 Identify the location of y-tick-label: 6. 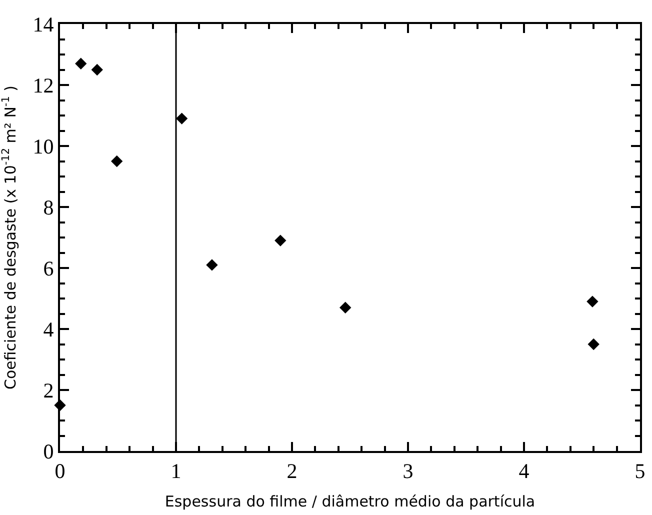
(48, 268).